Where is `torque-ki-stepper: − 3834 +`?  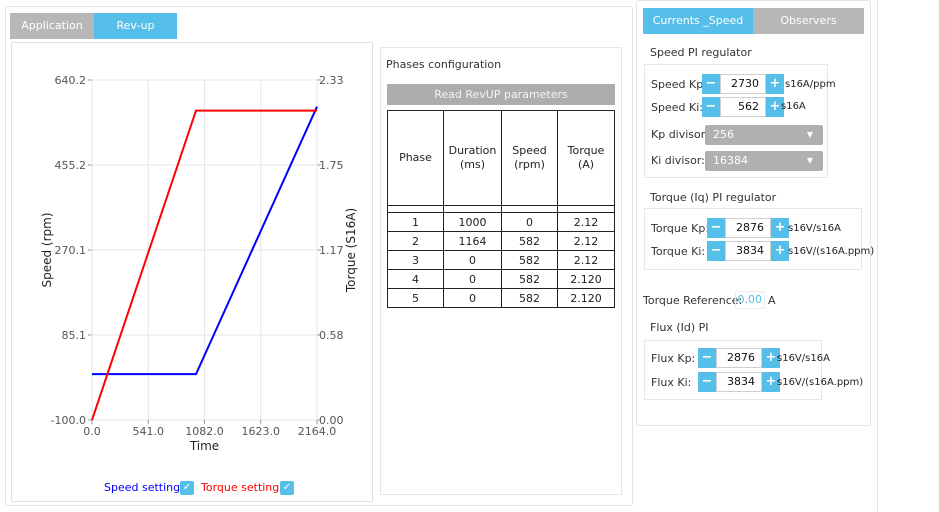 torque-ki-stepper: − 3834 + is located at coordinates (748, 251).